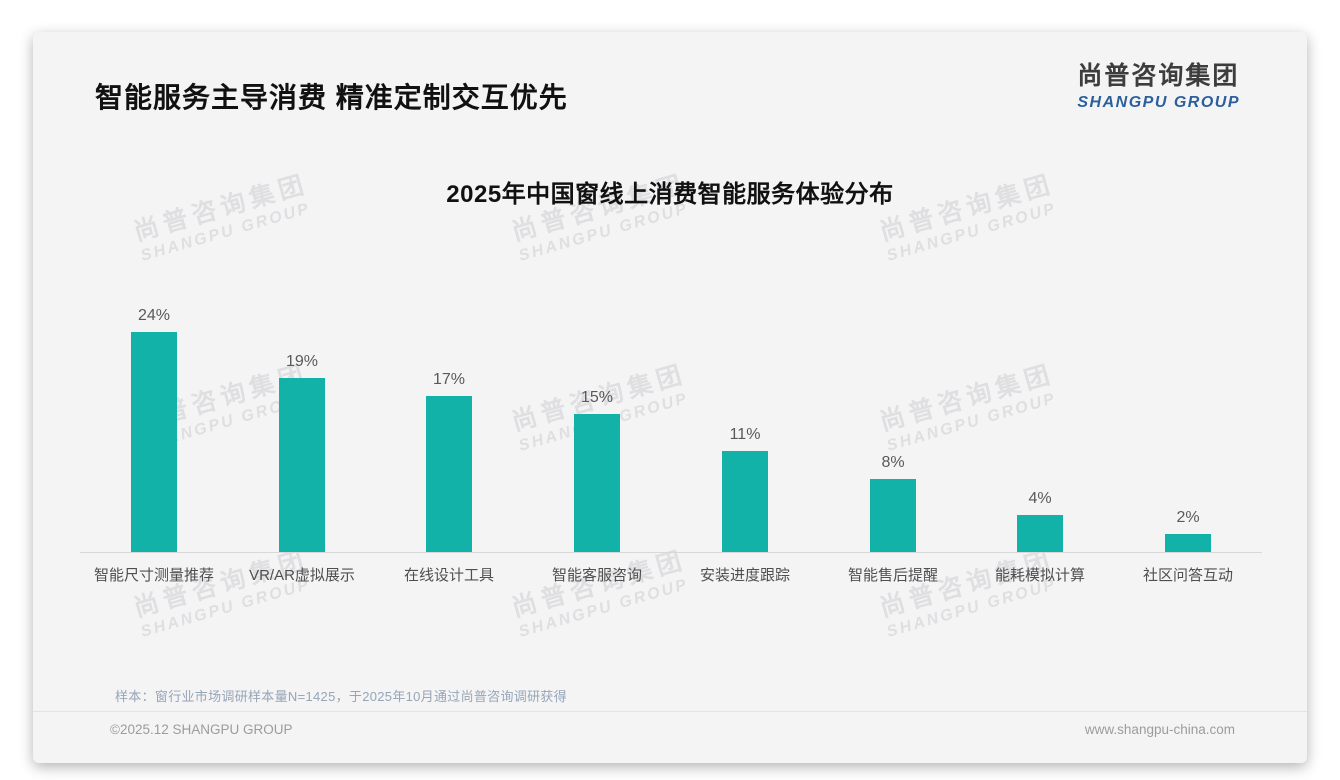  What do you see at coordinates (596, 575) in the screenshot?
I see `bar-category-label: 智能客服咨询` at bounding box center [596, 575].